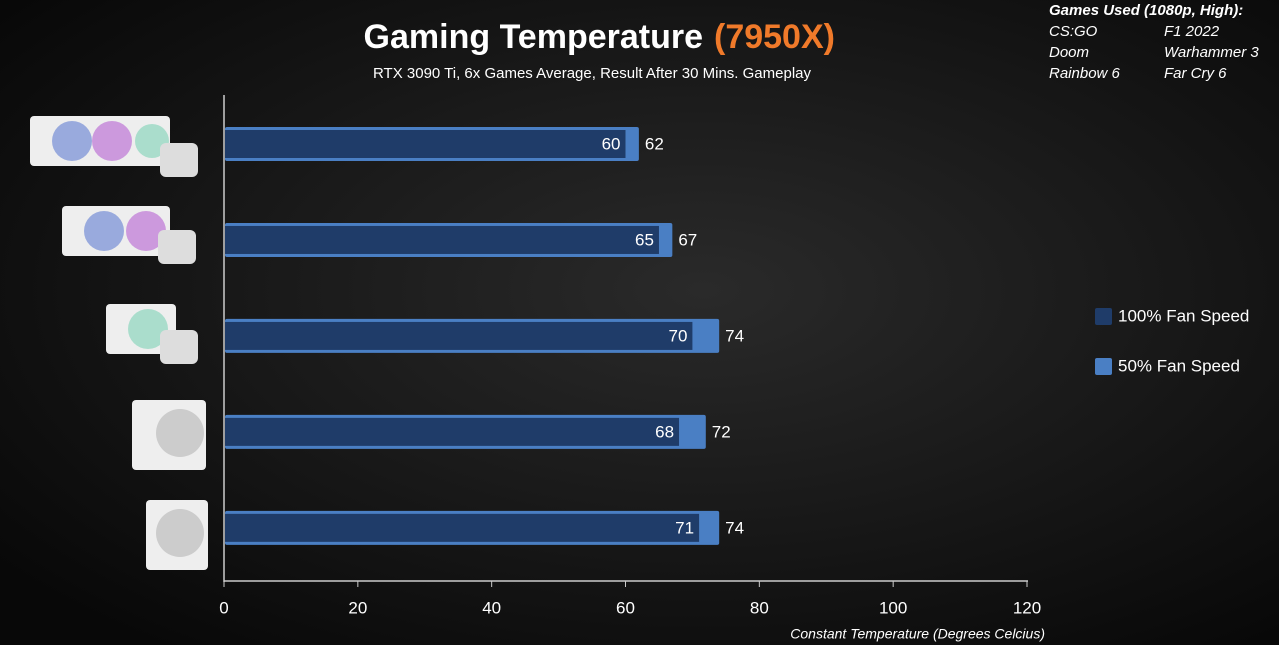 This screenshot has height=645, width=1279. What do you see at coordinates (677, 335) in the screenshot?
I see `value-label: 70` at bounding box center [677, 335].